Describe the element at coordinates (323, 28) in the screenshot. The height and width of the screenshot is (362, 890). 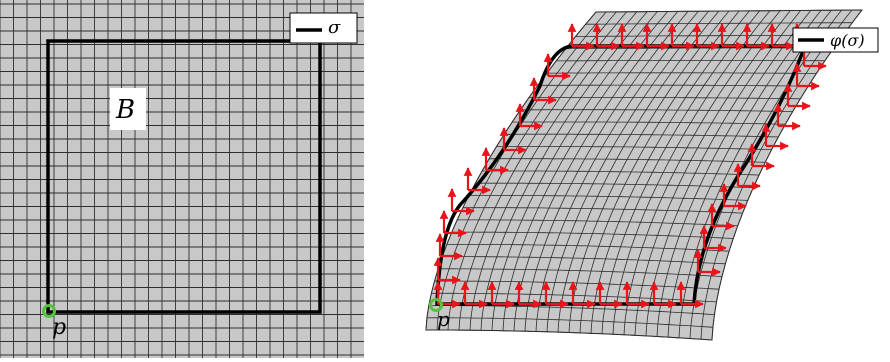
I see `legend-sigma: σ` at that location.